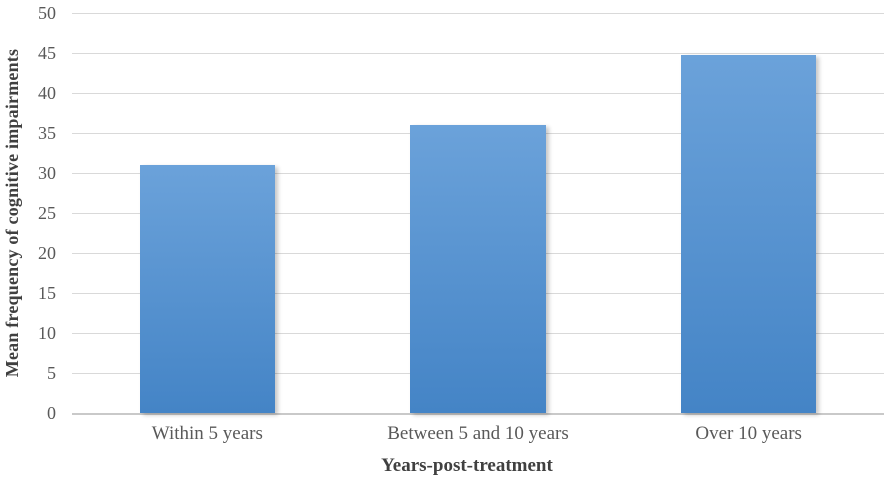  Describe the element at coordinates (478, 269) in the screenshot. I see `bar-between-5-and-10-years` at that location.